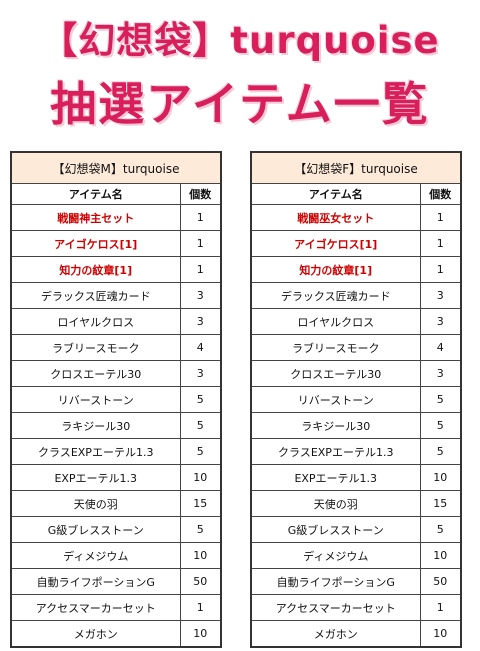  What do you see at coordinates (356, 167) in the screenshot?
I see `table-caption: 【幻想袋F】turquoise` at bounding box center [356, 167].